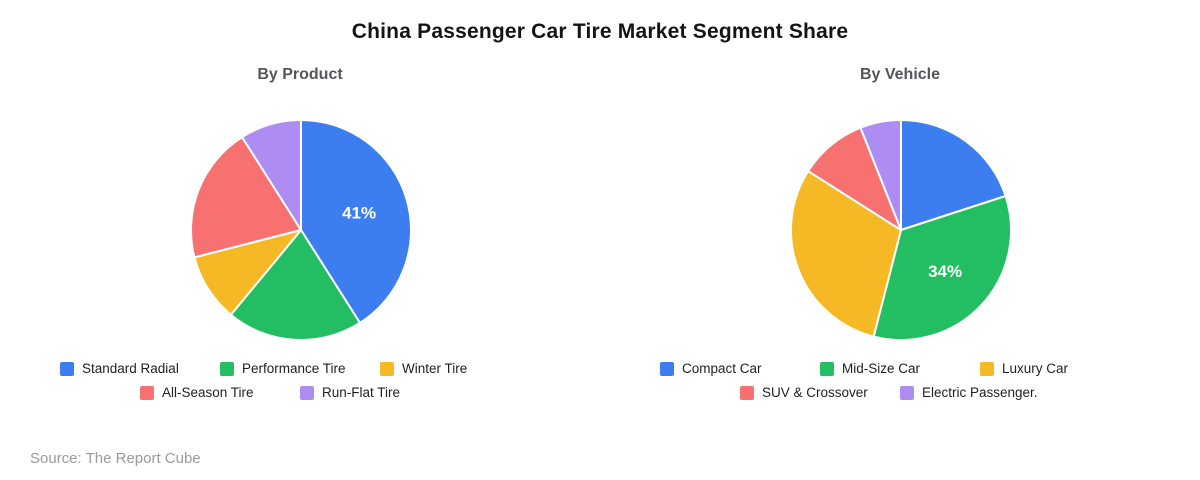 The height and width of the screenshot is (480, 1200). I want to click on legend-swatch-mid-size-car, so click(827, 368).